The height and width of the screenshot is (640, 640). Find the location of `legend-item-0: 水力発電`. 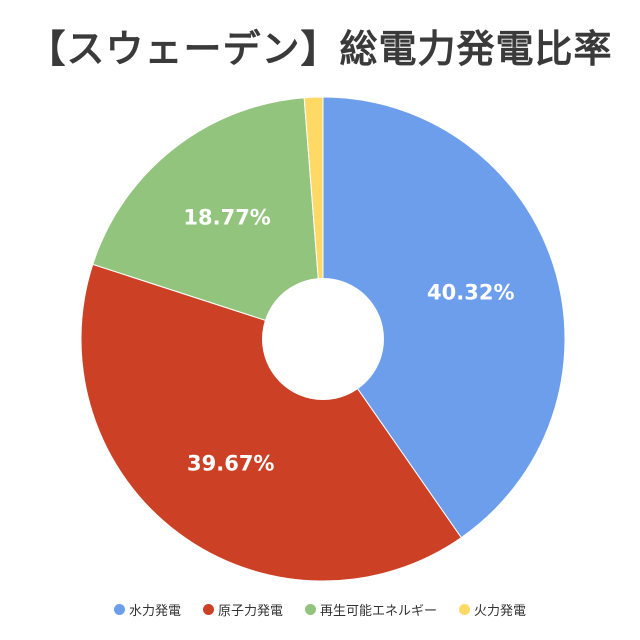

legend-item-0: 水力発電 is located at coordinates (147, 609).